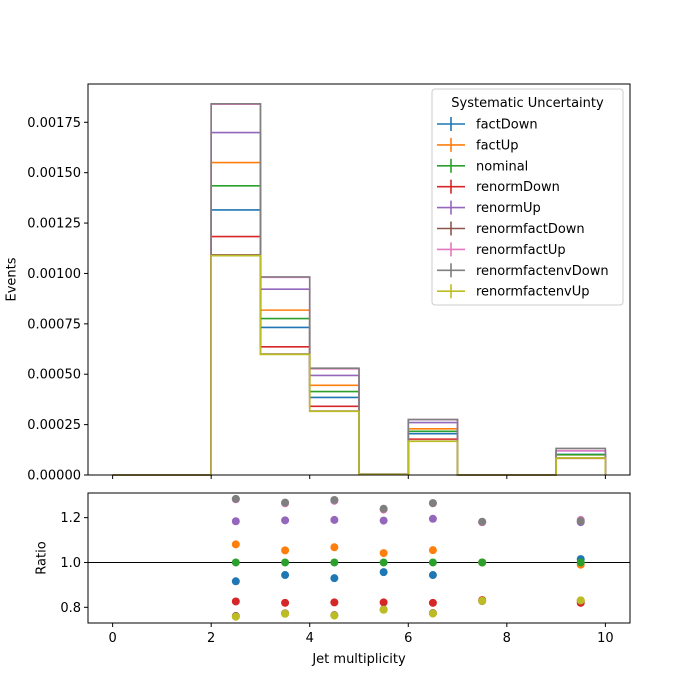 This screenshot has width=700, height=700. What do you see at coordinates (54, 123) in the screenshot?
I see `events-y-tick-label: 0.00175` at bounding box center [54, 123].